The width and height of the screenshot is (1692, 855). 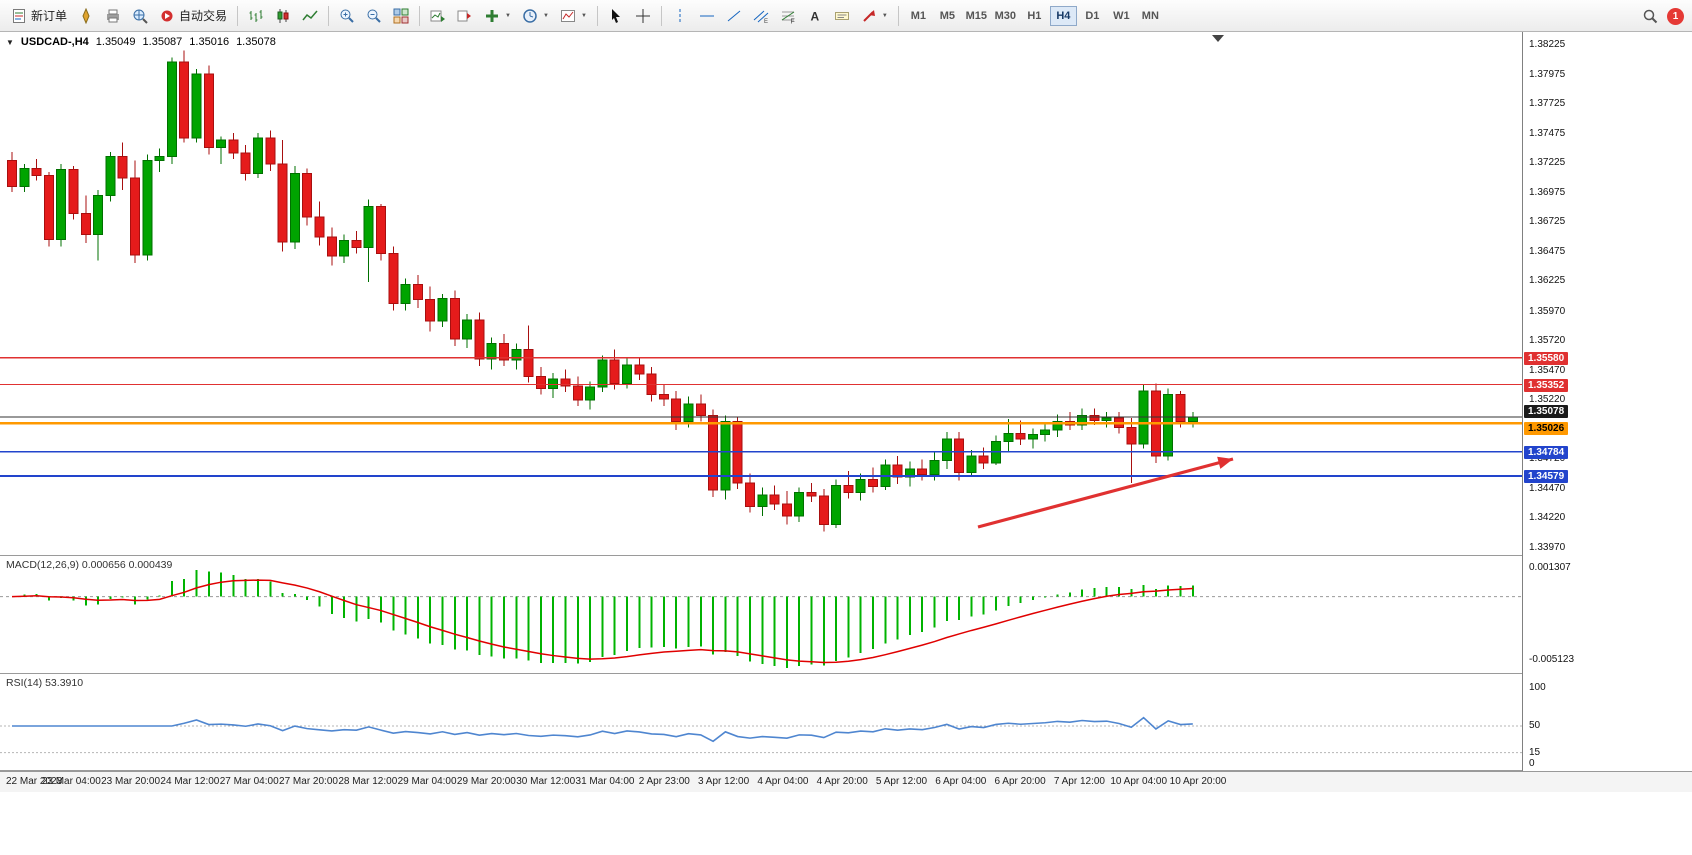 I want to click on rsi-label: RSI(14) 53.3910, so click(x=45, y=683).